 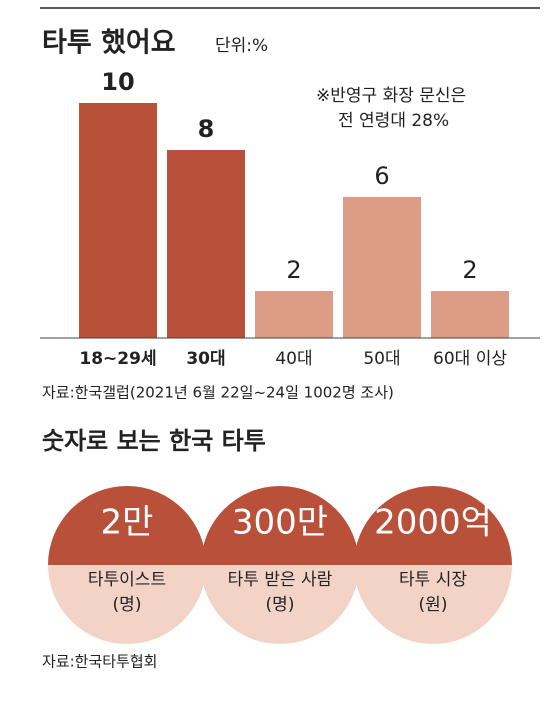 I want to click on x-tick-label: 50대, so click(x=381, y=359).